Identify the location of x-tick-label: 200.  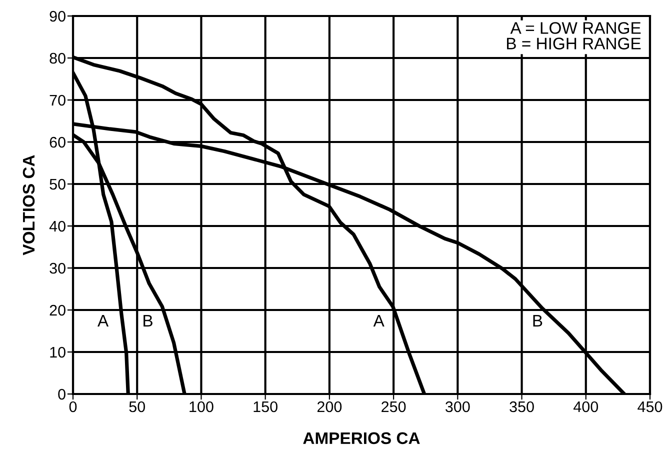
(329, 406).